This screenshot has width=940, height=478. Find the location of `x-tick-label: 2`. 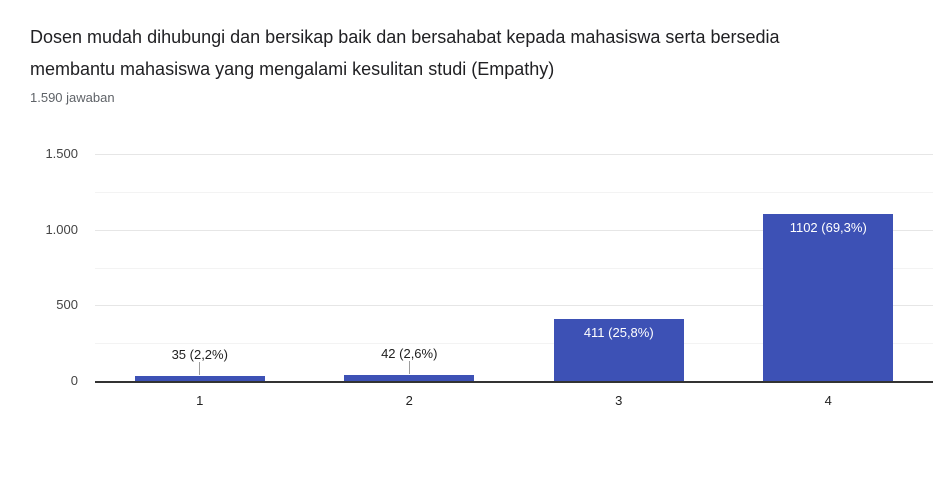

x-tick-label: 2 is located at coordinates (409, 400).